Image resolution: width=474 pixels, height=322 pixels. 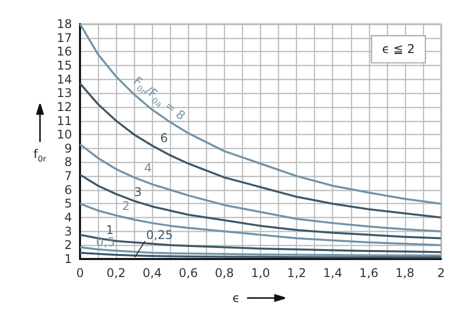 What do you see at coordinates (126, 206) in the screenshot?
I see `series-label: 2` at bounding box center [126, 206].